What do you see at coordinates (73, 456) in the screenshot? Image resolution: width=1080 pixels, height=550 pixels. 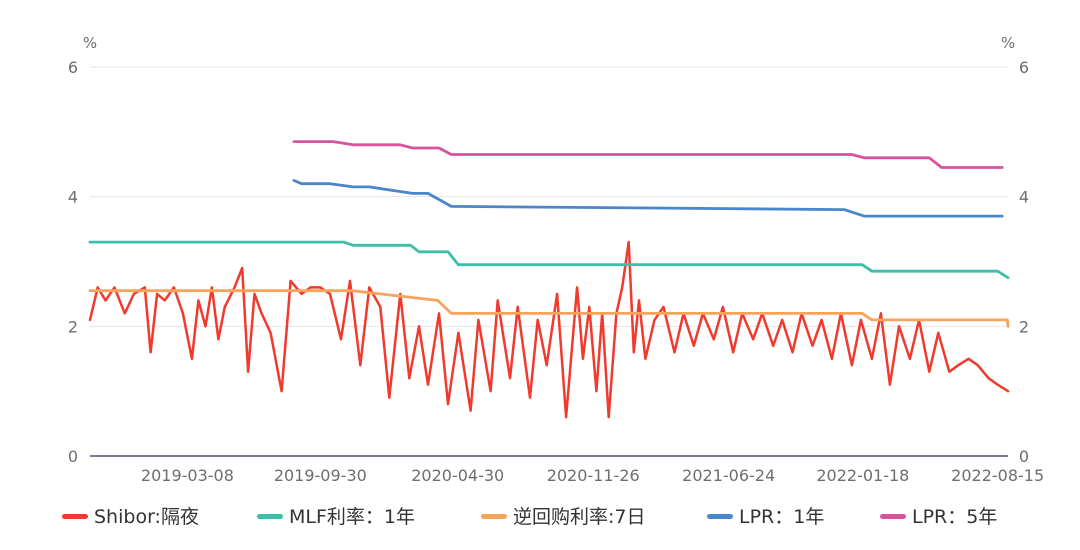 I see `y-tick-left: 0` at bounding box center [73, 456].